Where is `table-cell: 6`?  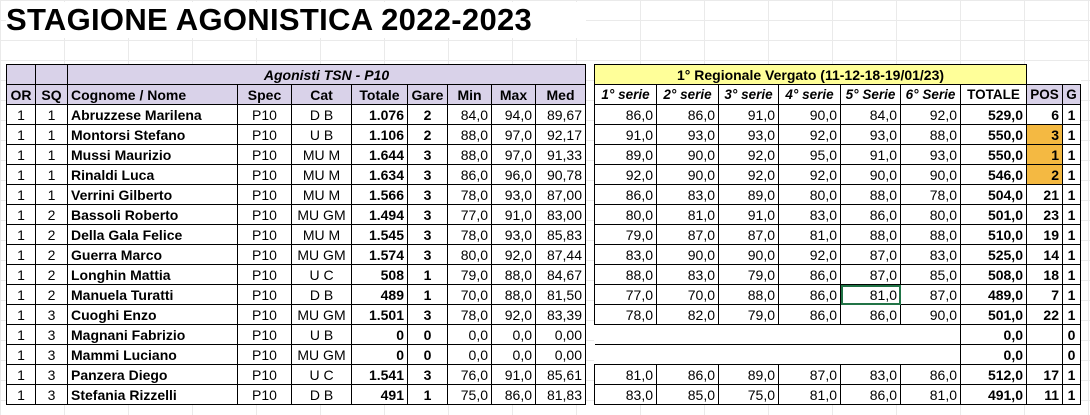
table-cell: 6 is located at coordinates (1044, 114).